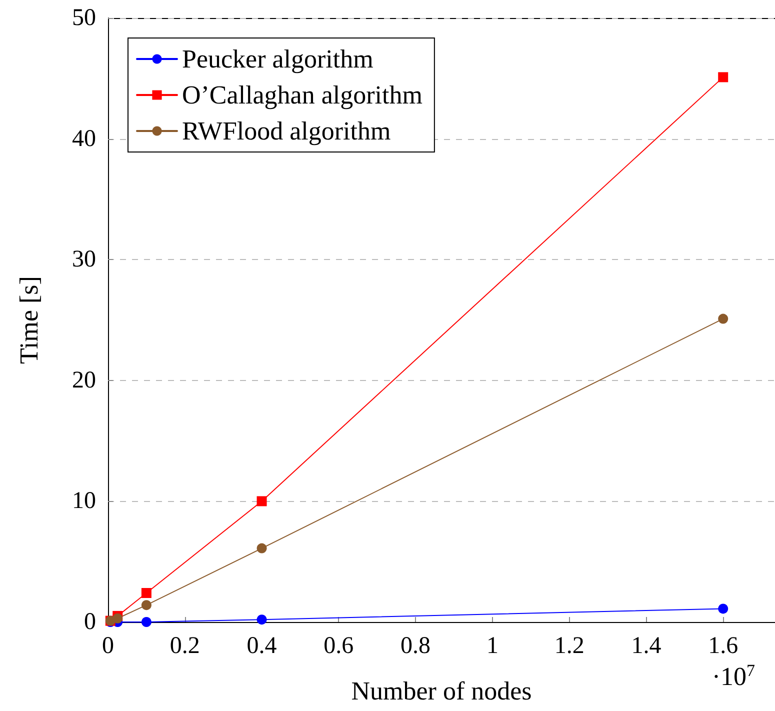 Image resolution: width=775 pixels, height=711 pixels. Describe the element at coordinates (84, 18) in the screenshot. I see `y-tick-label: 50` at that location.